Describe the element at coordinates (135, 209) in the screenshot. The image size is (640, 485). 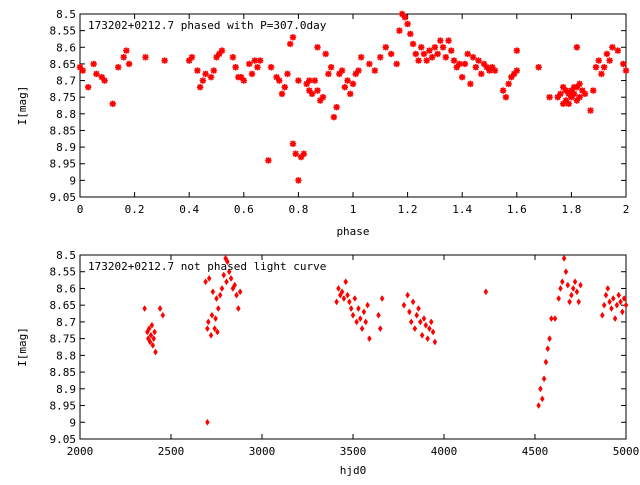
I see `x-tick-label: 0.2` at that location.